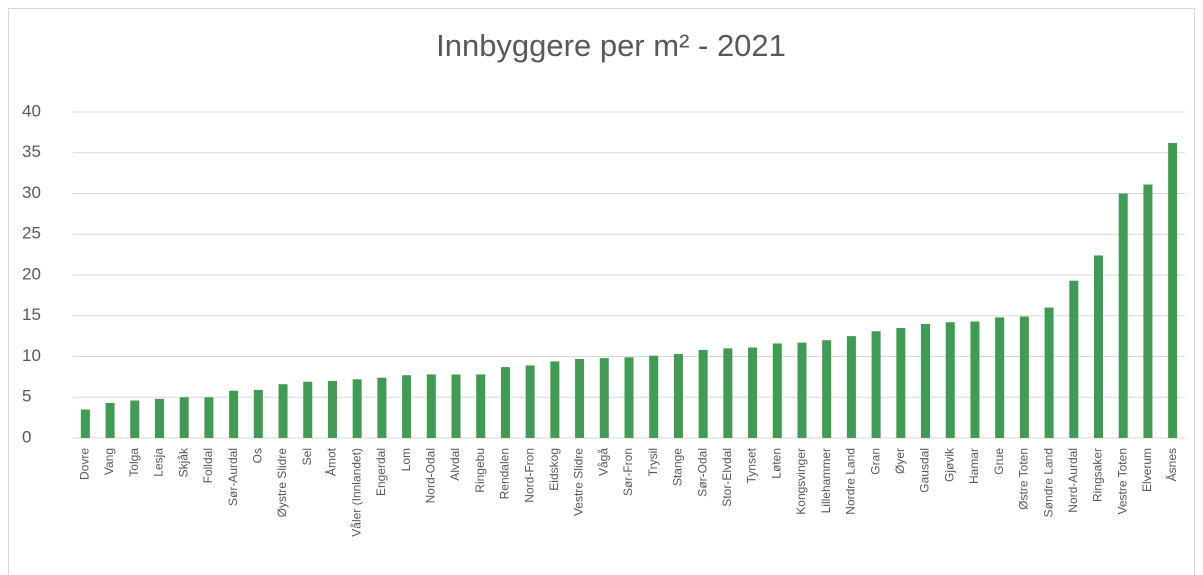 This screenshot has width=1203, height=575. I want to click on x-tick-label: Ringebu, so click(480, 470).